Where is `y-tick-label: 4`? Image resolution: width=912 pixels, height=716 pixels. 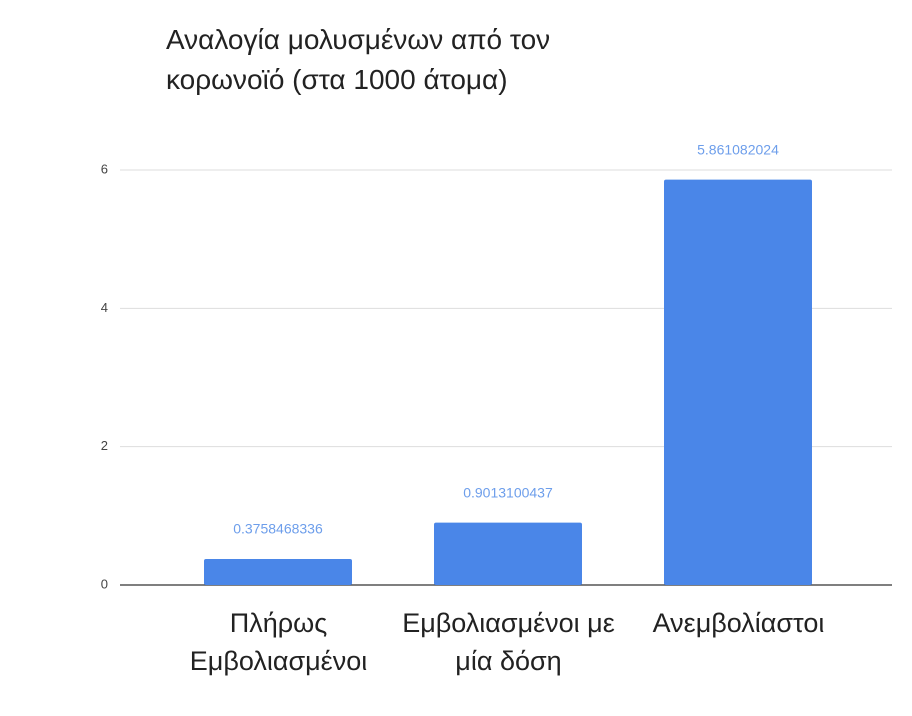 y-tick-label: 4 is located at coordinates (104, 307).